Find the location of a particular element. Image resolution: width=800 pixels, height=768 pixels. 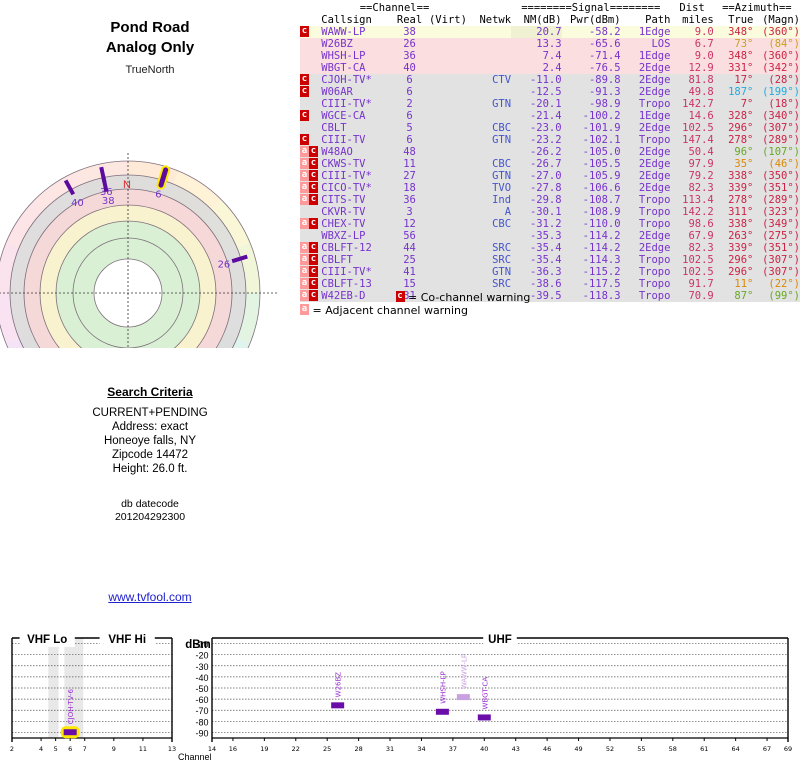

band-label-vhf-hi: VHF Hi is located at coordinates (127, 640).